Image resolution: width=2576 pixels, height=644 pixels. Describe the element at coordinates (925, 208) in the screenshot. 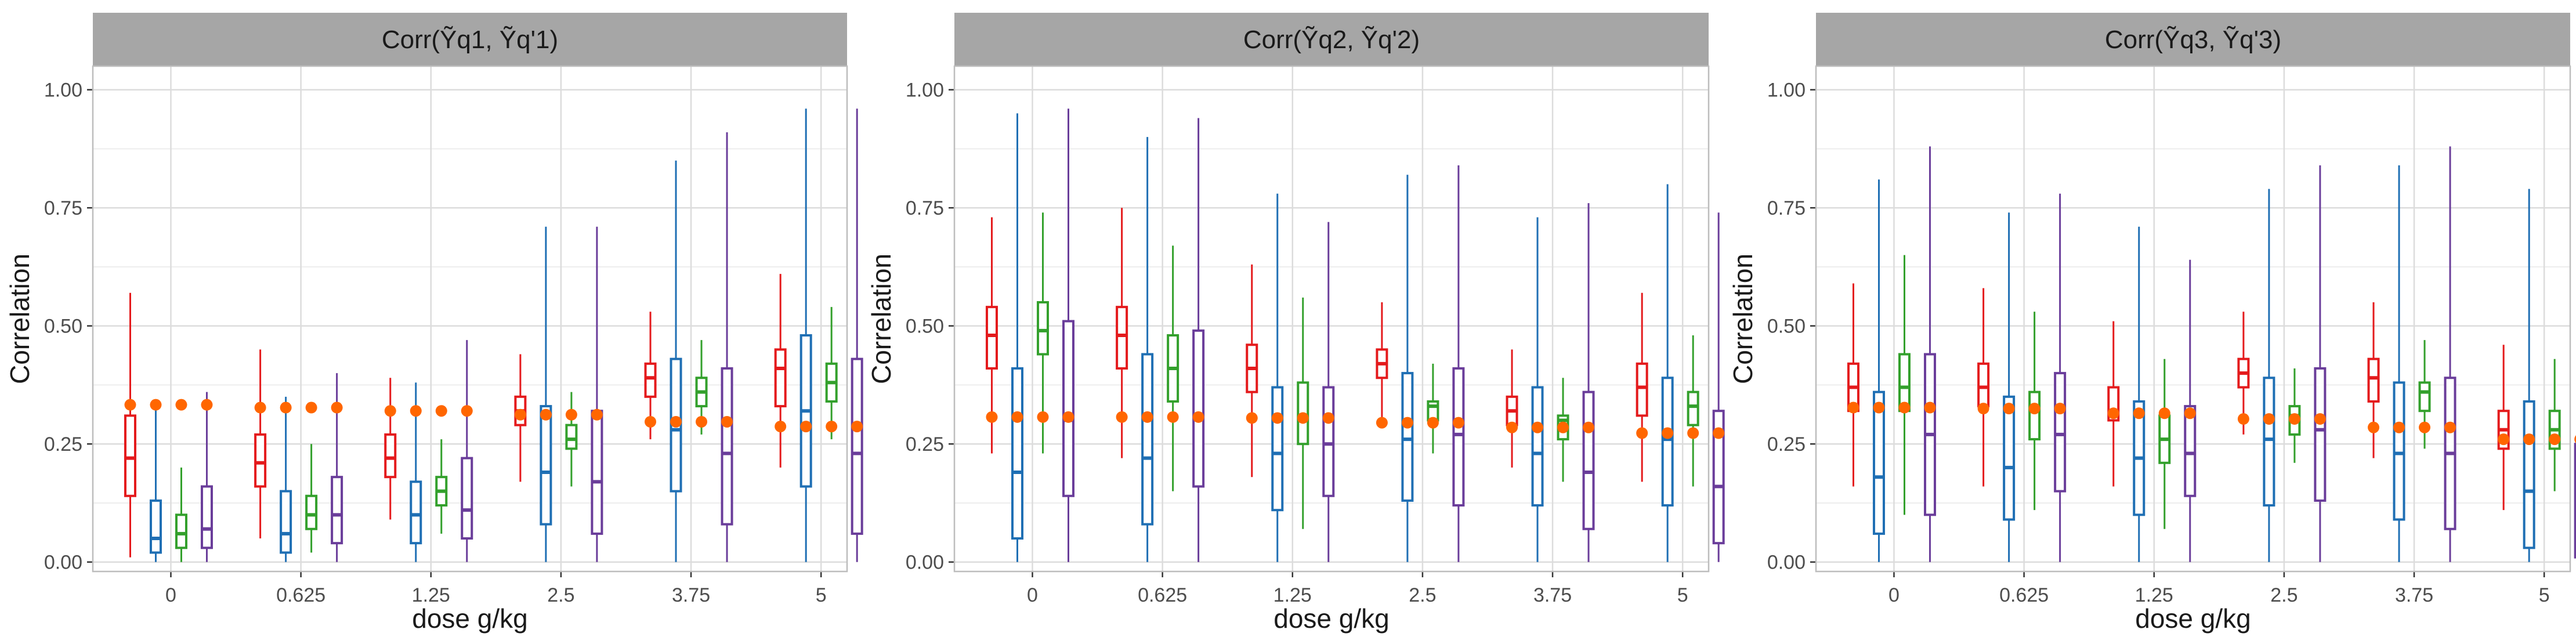

I see `y-tick-label: 0.75` at that location.